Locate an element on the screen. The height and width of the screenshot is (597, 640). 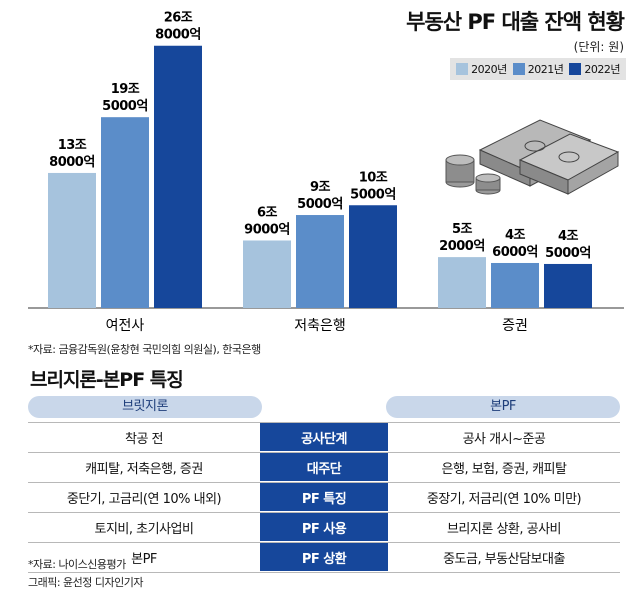
cell-left: 착공 전 is located at coordinates (144, 439).